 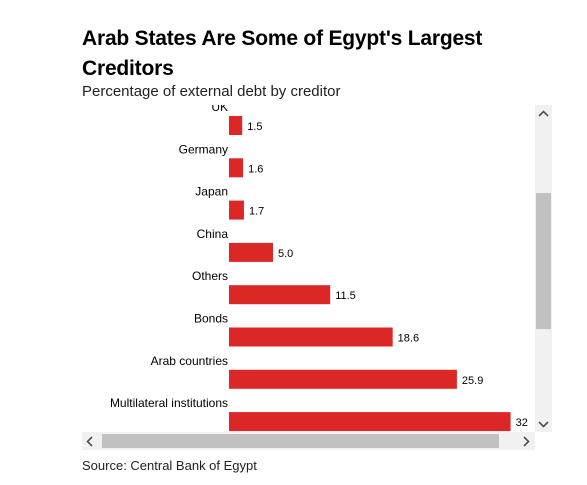 I want to click on scroll-up-icon, so click(x=543, y=115).